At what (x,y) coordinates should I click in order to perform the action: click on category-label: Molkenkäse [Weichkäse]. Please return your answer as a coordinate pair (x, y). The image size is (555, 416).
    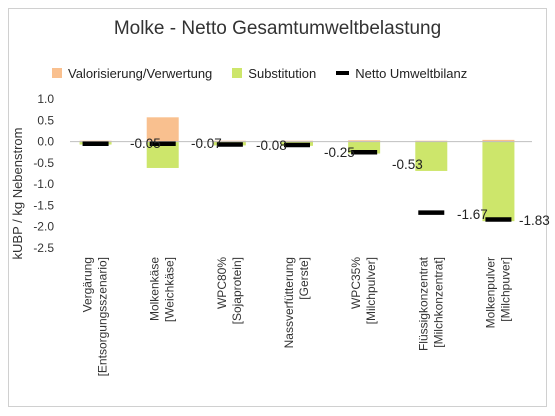
    Looking at the image, I should click on (162, 289).